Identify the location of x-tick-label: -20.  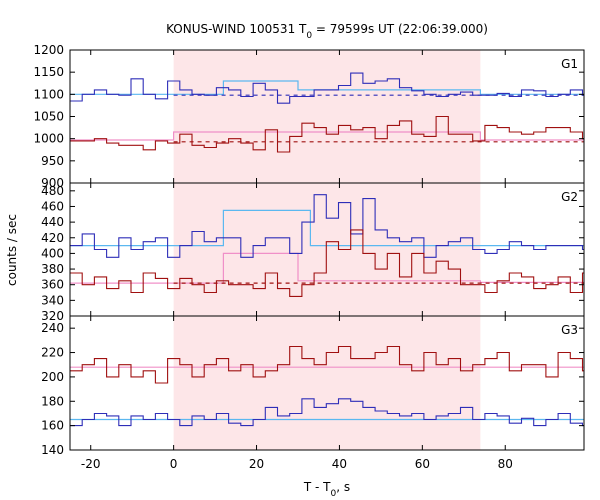
(91, 464).